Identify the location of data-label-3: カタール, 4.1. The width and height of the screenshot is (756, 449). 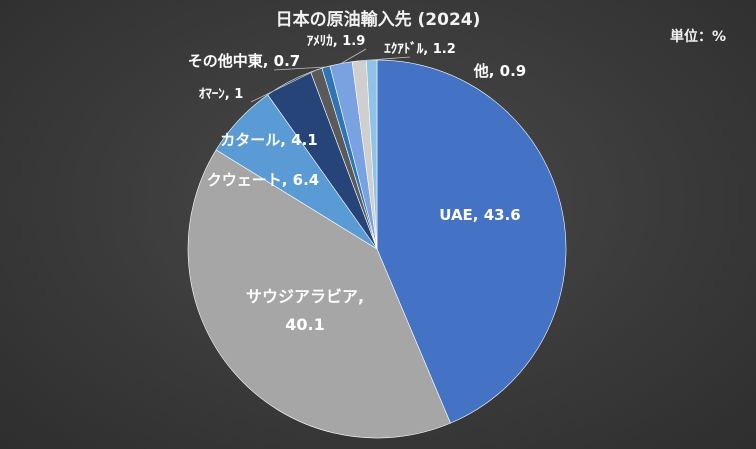
(269, 140).